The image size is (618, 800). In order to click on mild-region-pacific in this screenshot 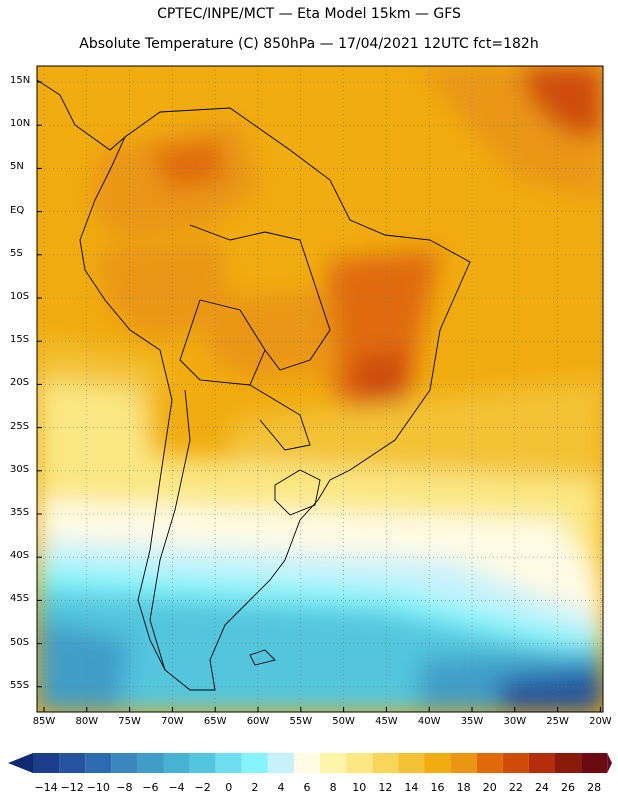, I will do `click(93, 425)`.